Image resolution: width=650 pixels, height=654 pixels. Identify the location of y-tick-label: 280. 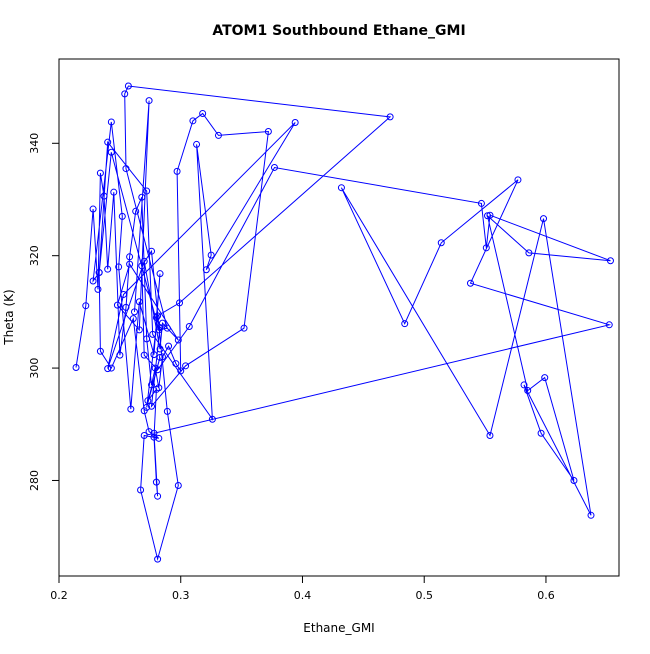
(34, 480).